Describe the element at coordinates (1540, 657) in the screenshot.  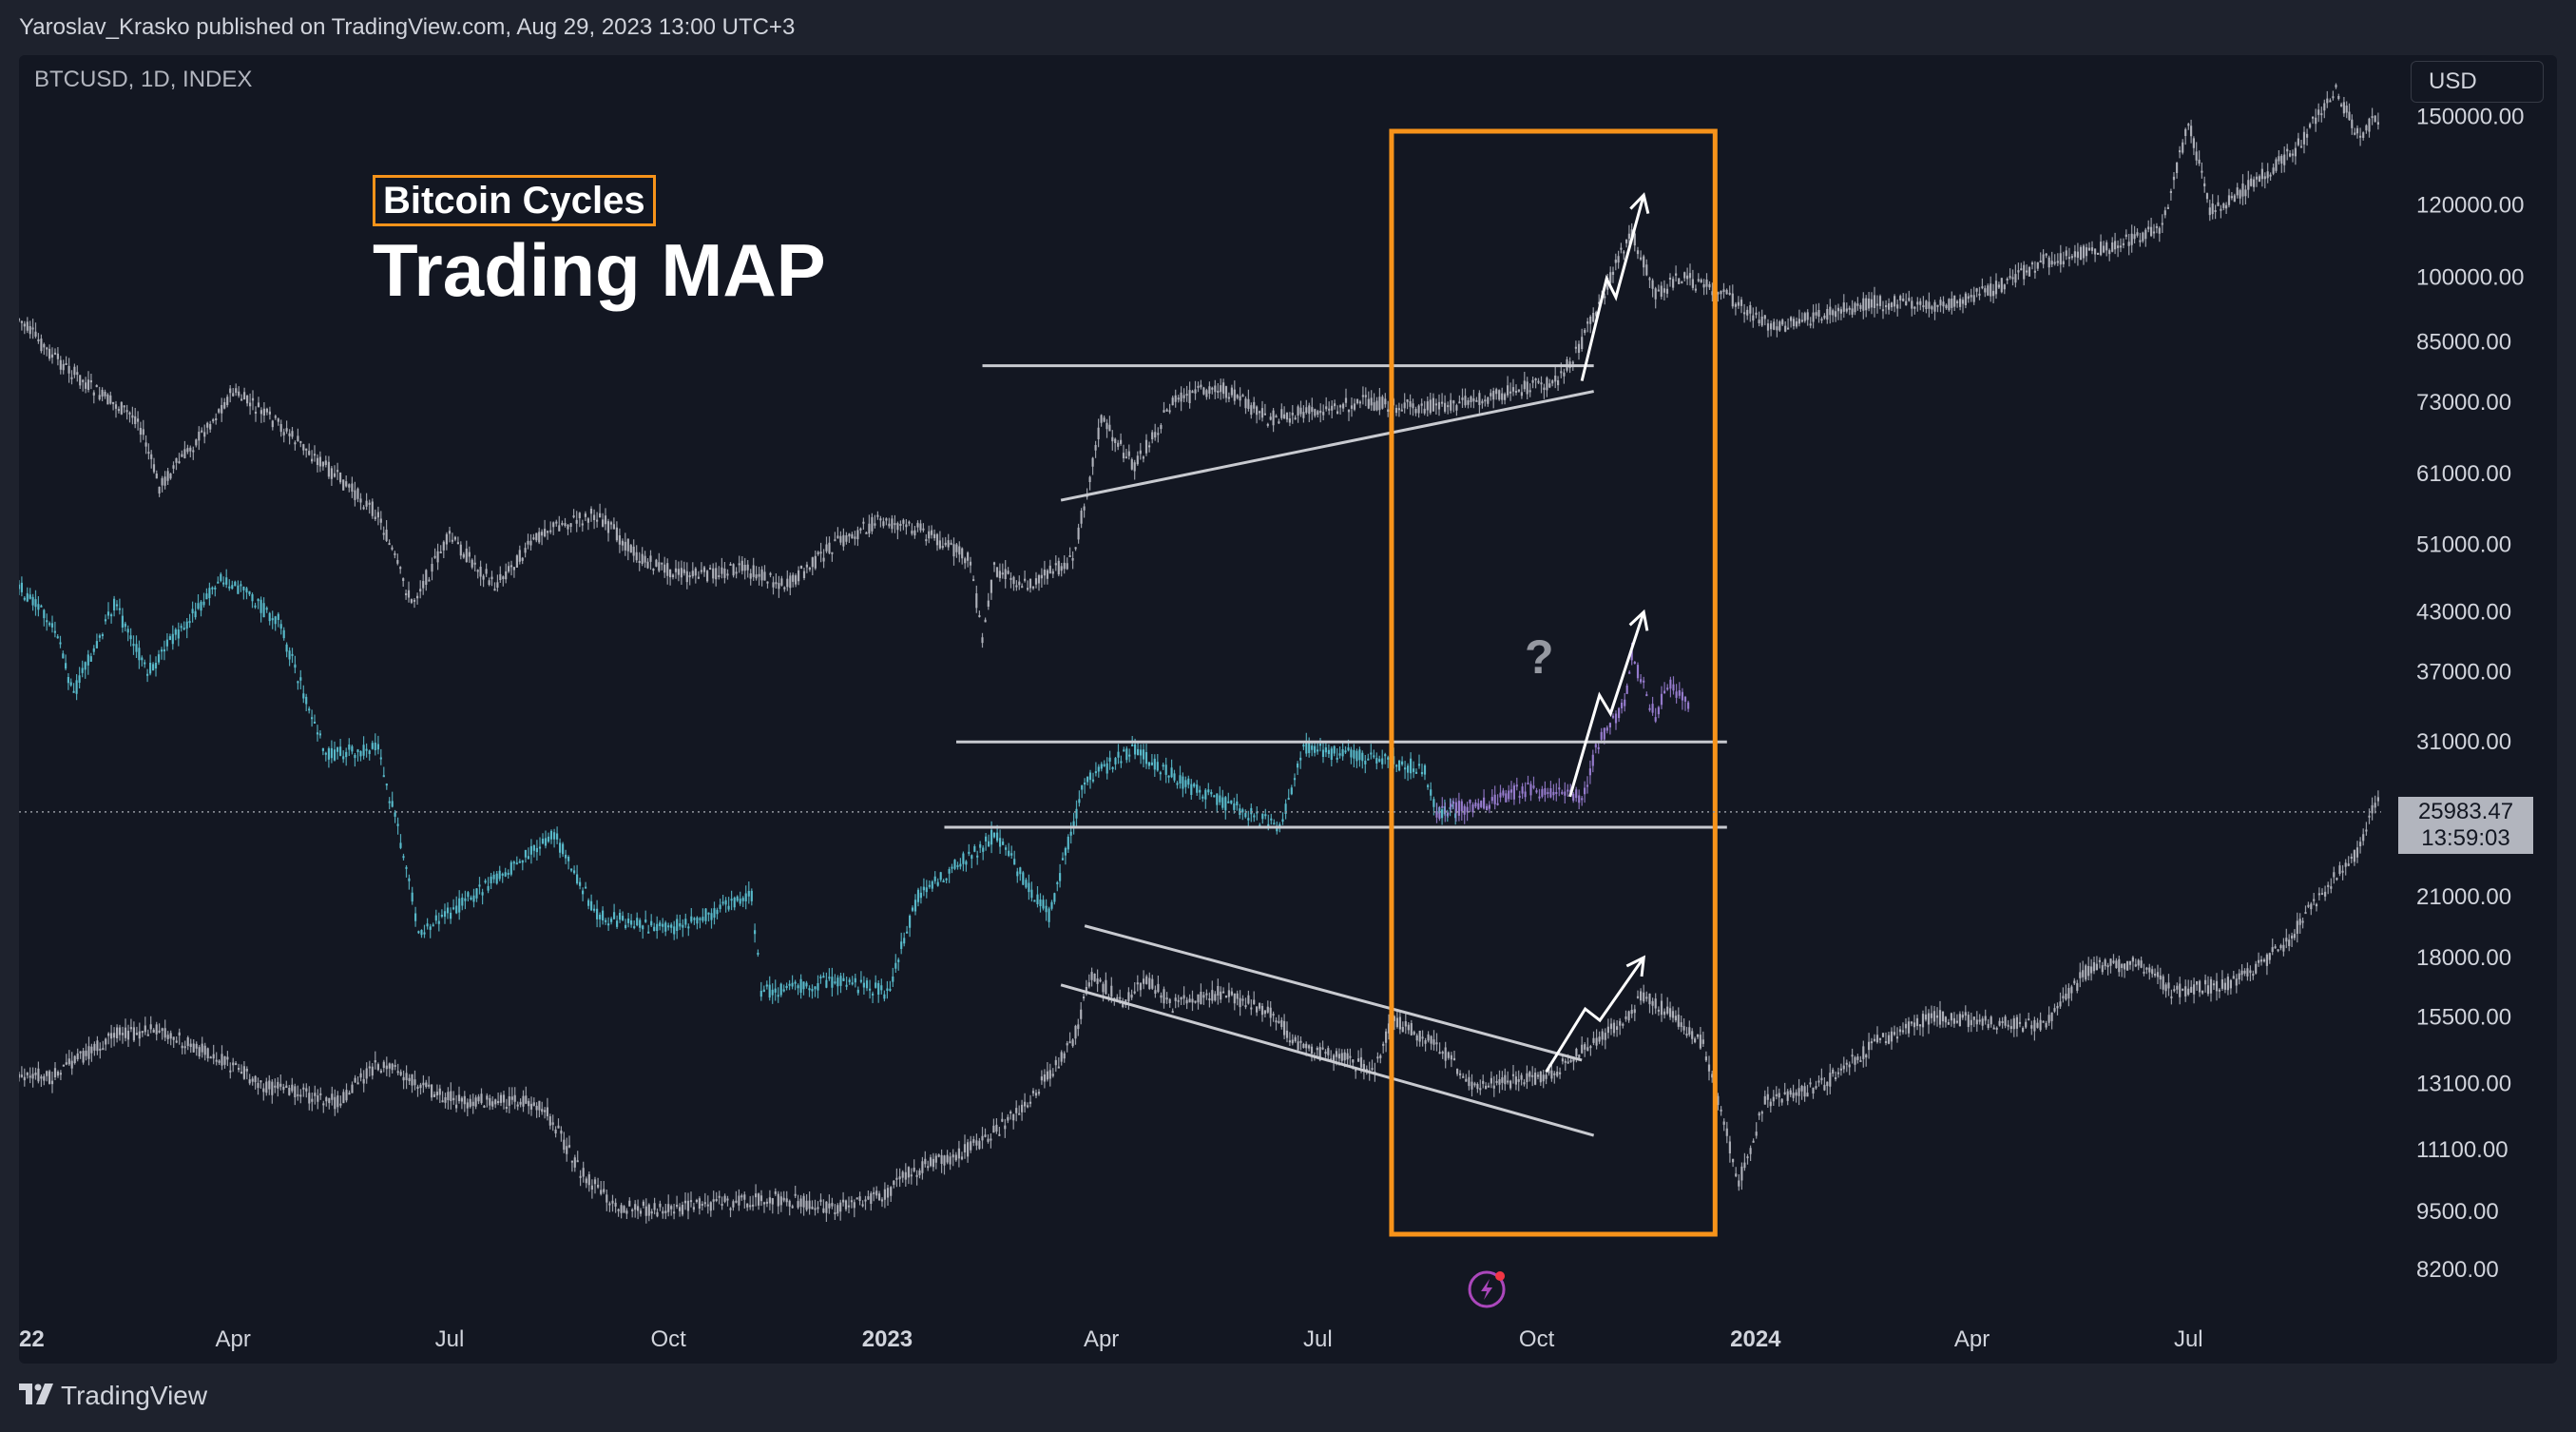
I see `question-mark-annotation: ?` at that location.